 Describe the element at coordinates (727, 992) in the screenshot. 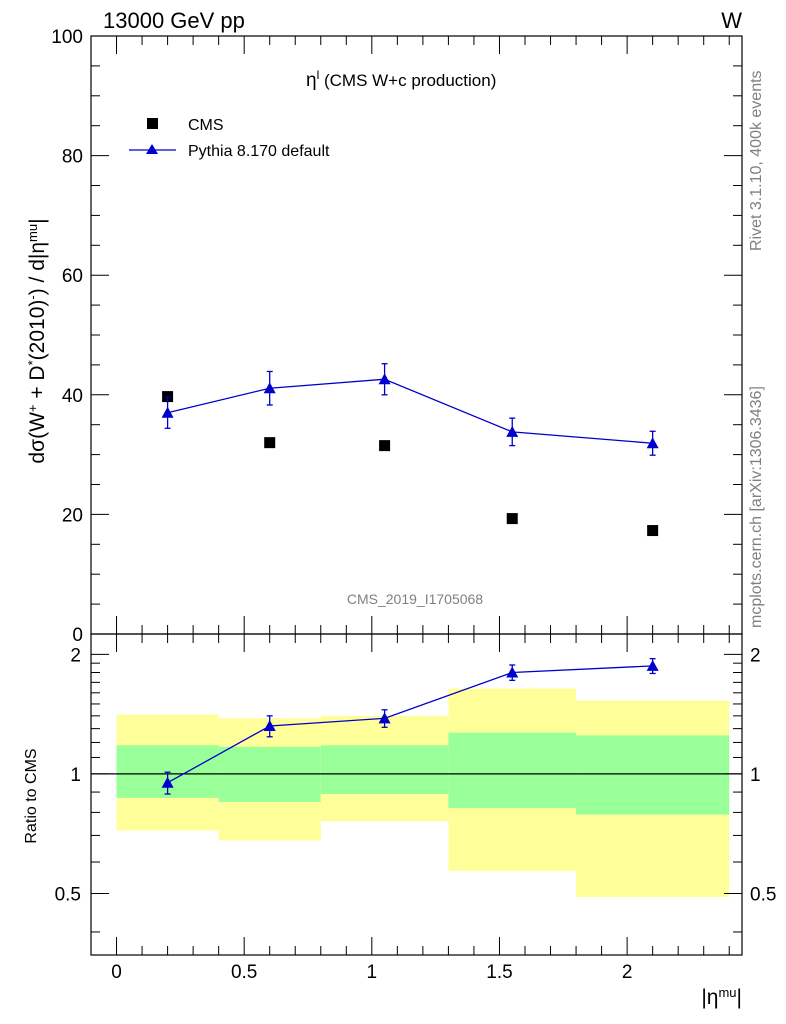

I see `x-axis-label-sup: mu` at that location.